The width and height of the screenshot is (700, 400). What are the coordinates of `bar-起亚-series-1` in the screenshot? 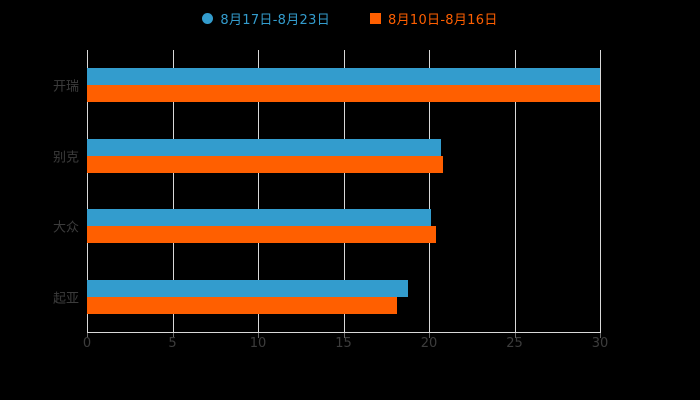 It's located at (242, 305).